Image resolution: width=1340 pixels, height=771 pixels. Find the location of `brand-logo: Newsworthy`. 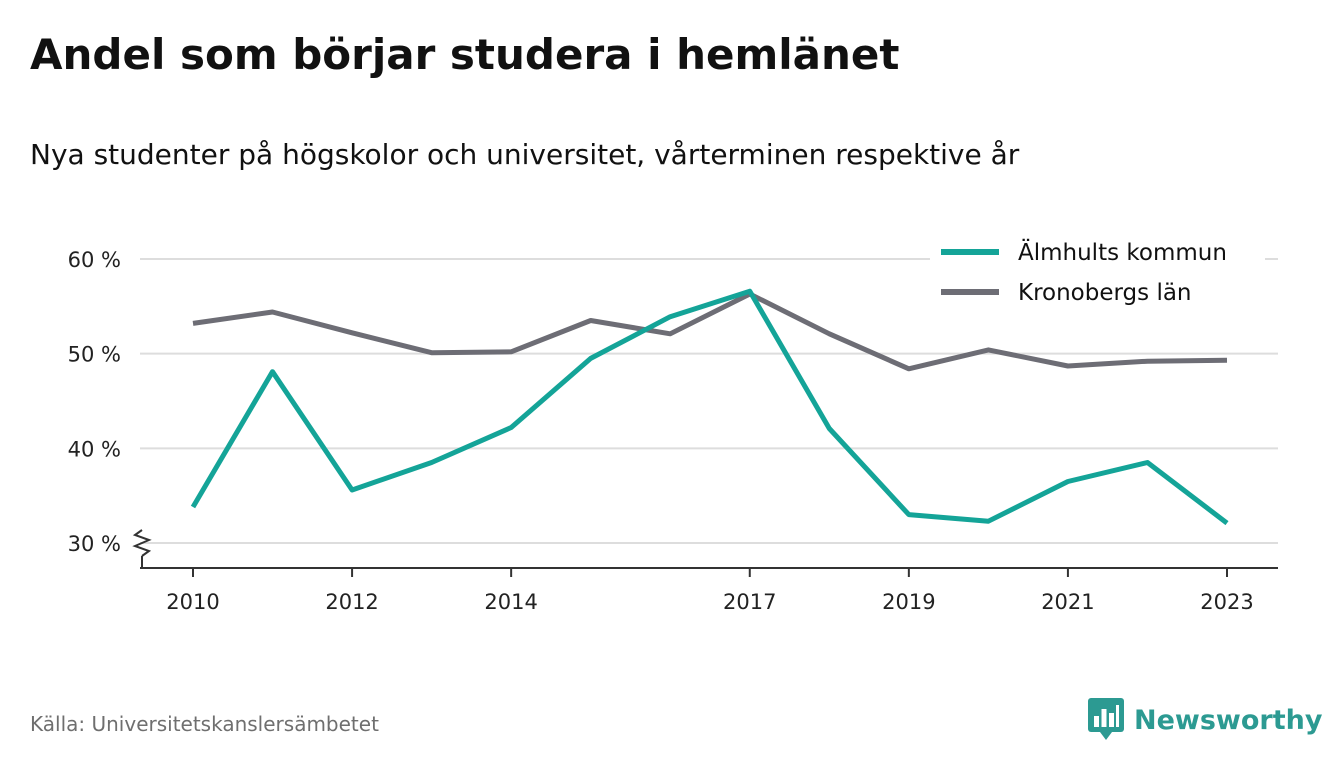

brand-logo: Newsworthy is located at coordinates (1205, 720).